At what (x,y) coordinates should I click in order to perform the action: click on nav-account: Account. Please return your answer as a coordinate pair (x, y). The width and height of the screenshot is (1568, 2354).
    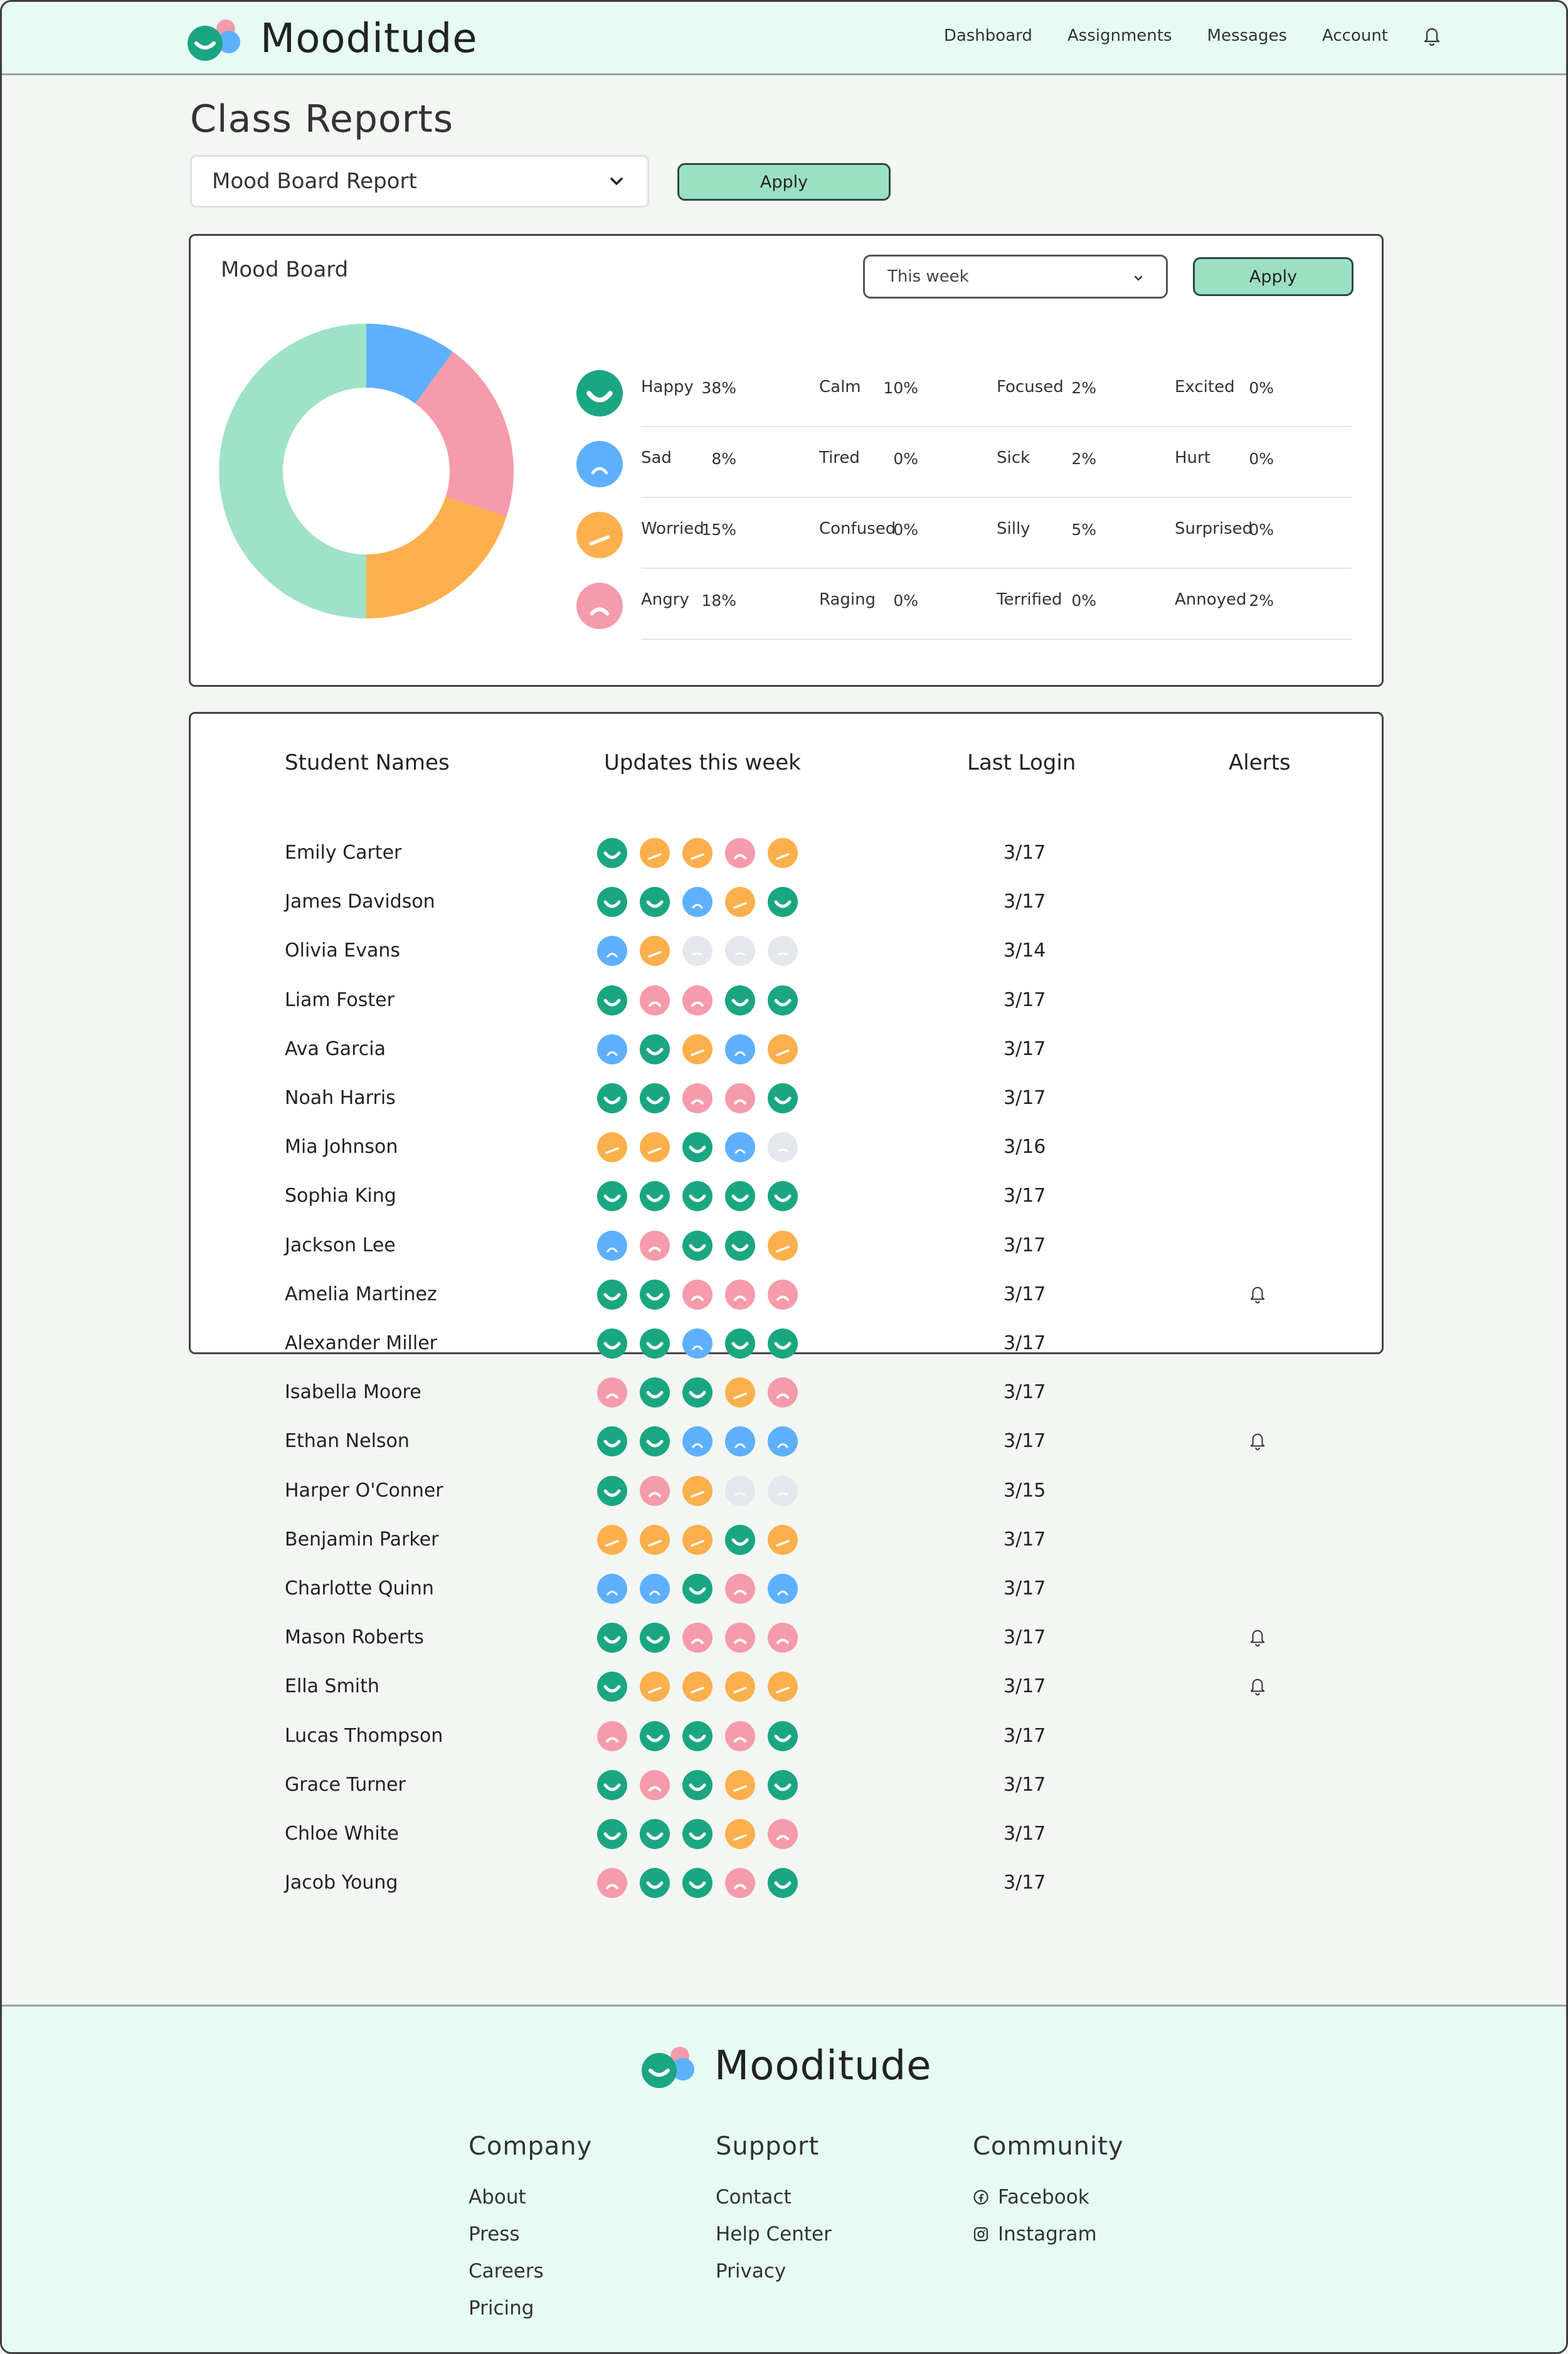
    Looking at the image, I should click on (1355, 36).